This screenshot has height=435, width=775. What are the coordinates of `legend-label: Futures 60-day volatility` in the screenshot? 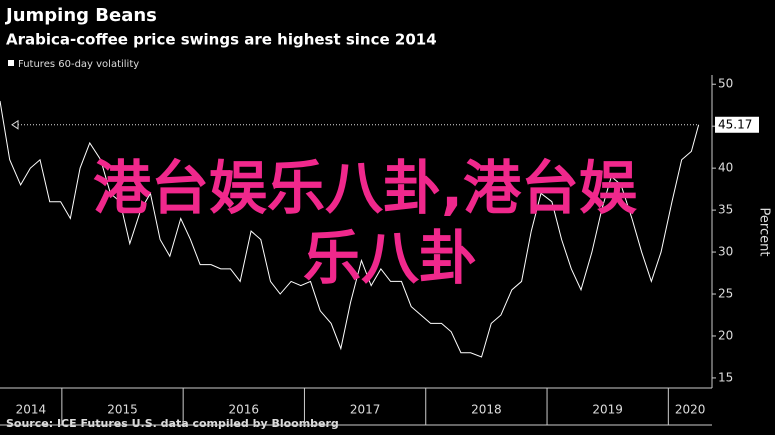 It's located at (78, 64).